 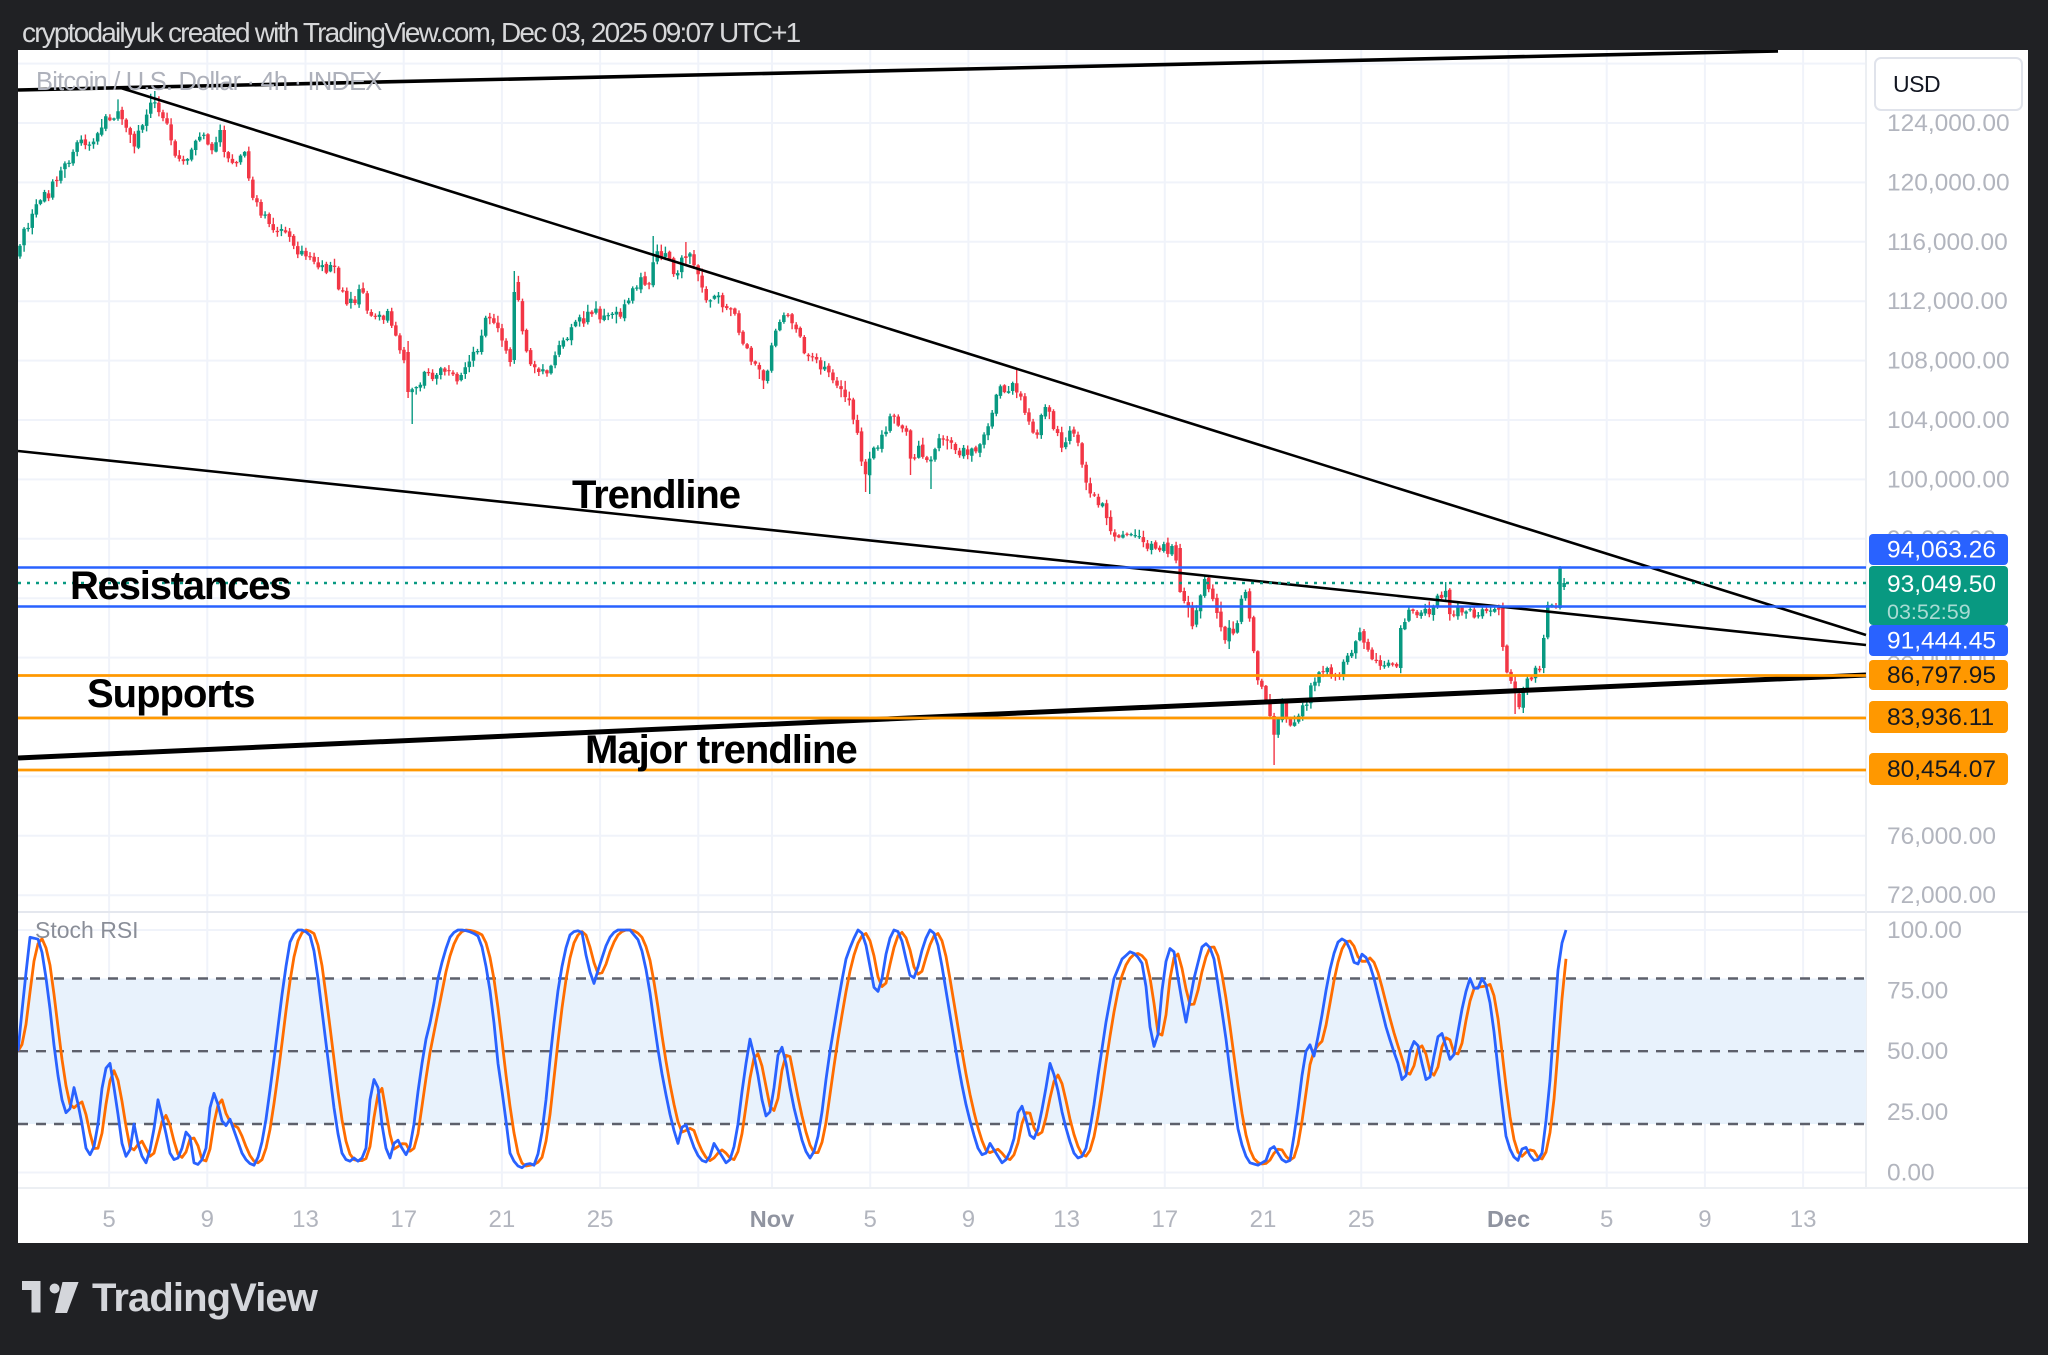 What do you see at coordinates (1941, 836) in the screenshot?
I see `svg-text: 76,000.00` at bounding box center [1941, 836].